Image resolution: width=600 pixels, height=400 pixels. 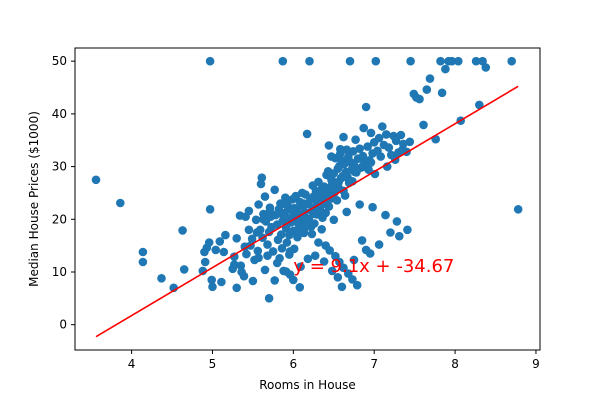 I want to click on x-tick-label: 8, so click(x=455, y=364).